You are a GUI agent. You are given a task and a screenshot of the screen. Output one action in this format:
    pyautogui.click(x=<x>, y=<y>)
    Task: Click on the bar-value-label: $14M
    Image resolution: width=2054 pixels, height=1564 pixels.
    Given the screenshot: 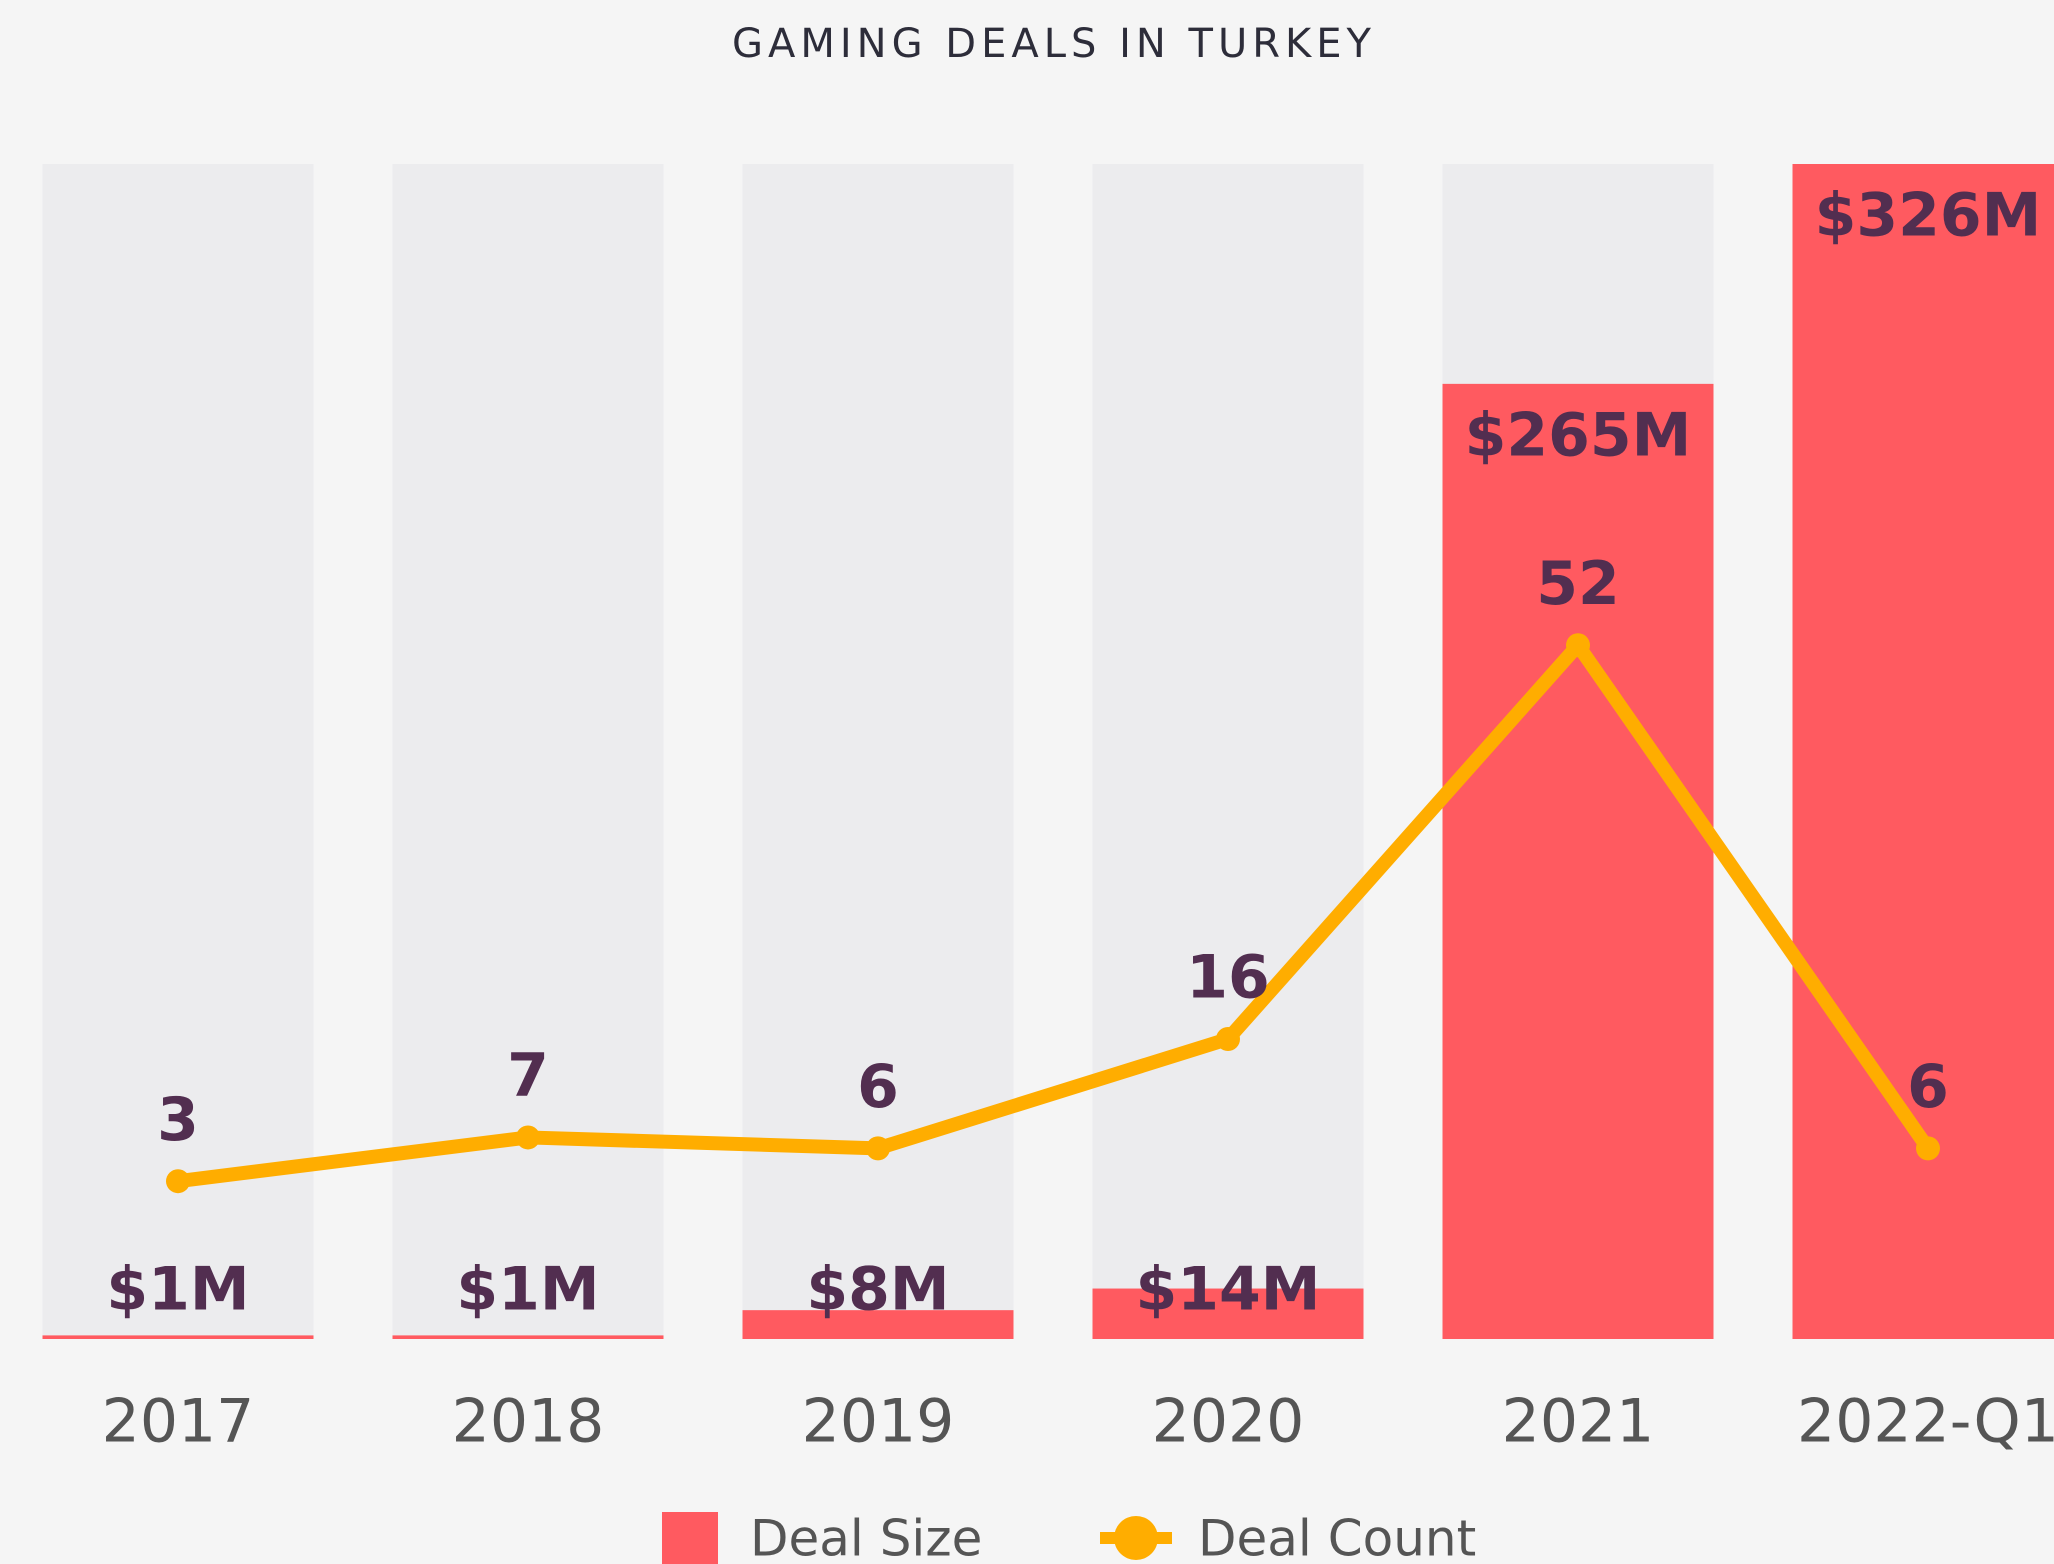 What is the action you would take?
    pyautogui.click(x=1228, y=1290)
    